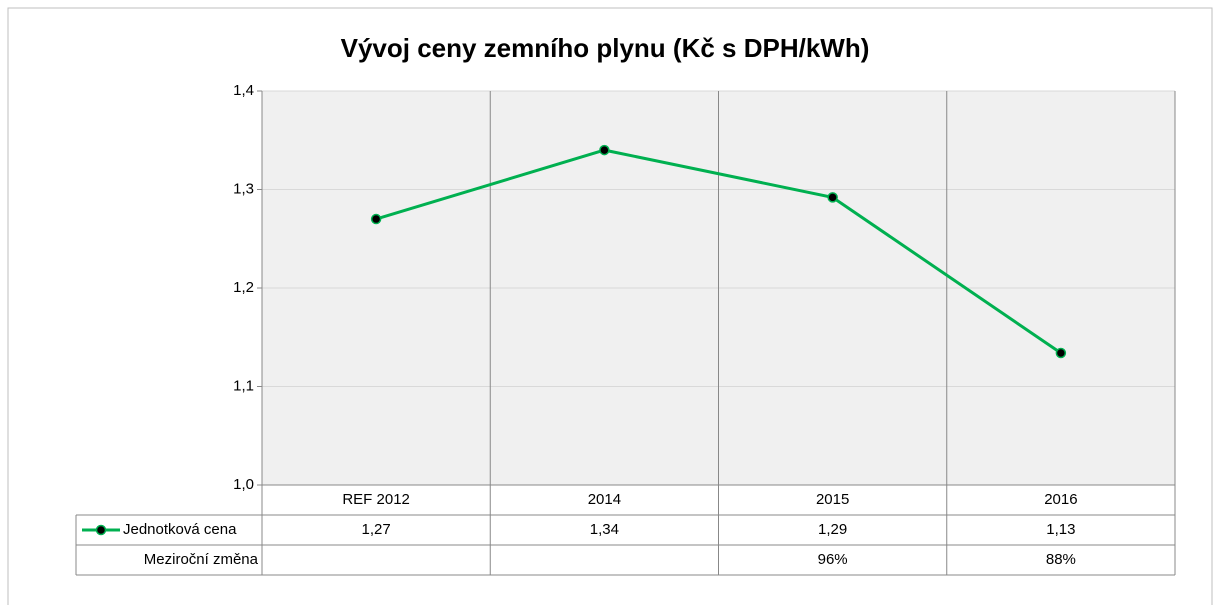 The height and width of the screenshot is (605, 1213). I want to click on y-tick-label: 1,3, so click(243, 188).